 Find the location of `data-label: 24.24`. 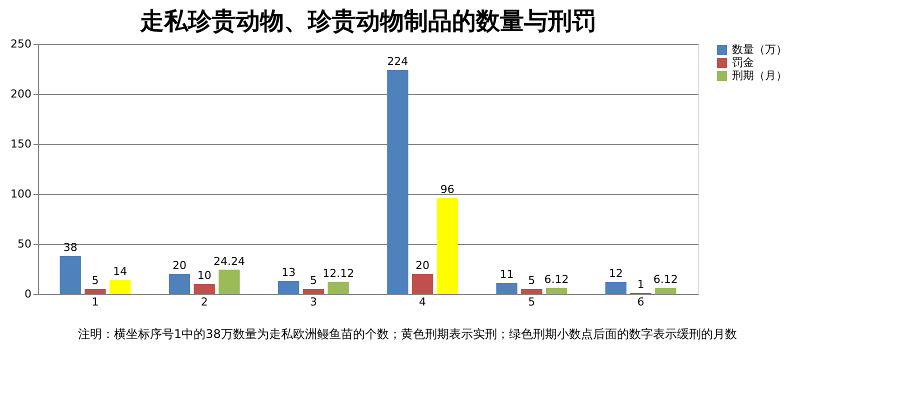

data-label: 24.24 is located at coordinates (229, 261).